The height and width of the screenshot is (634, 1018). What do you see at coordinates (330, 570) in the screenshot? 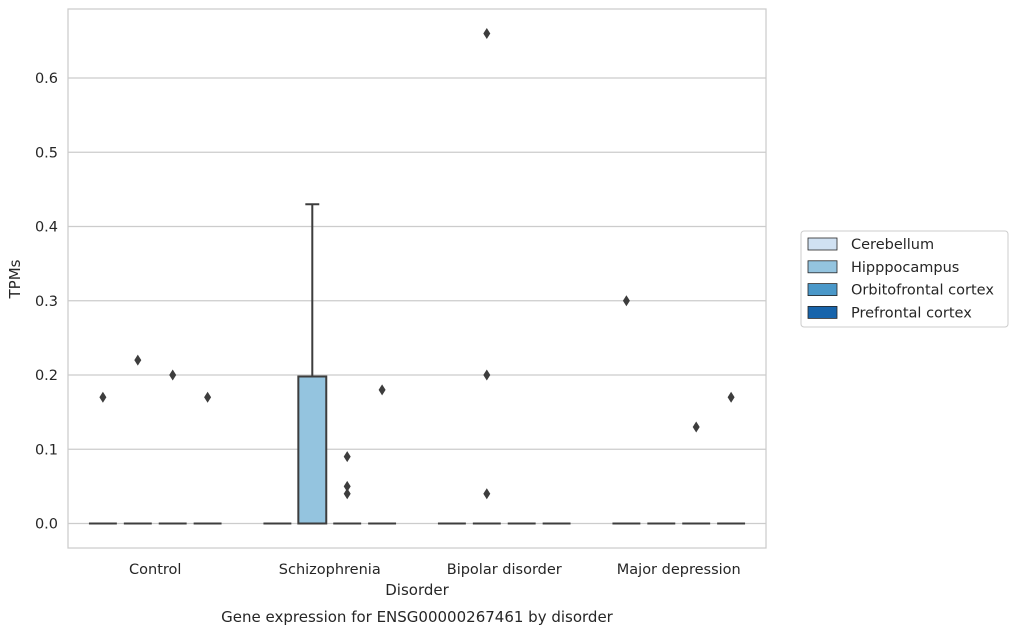
I see `x-tick-label: Schizophrenia` at bounding box center [330, 570].